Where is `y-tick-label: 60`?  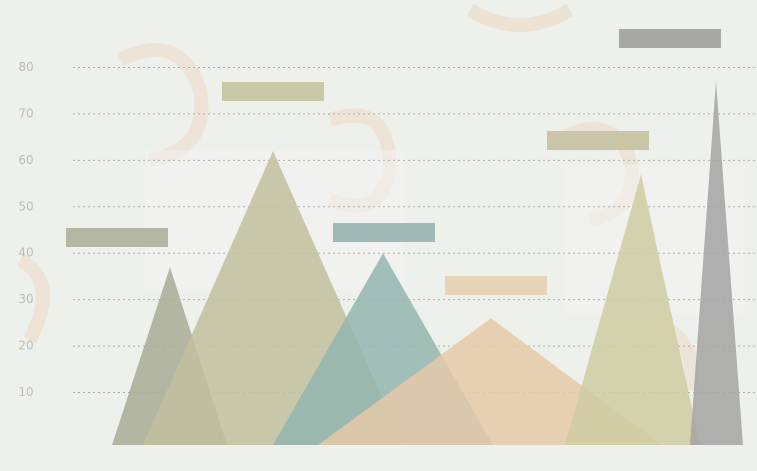
y-tick-label: 60 is located at coordinates (25, 160).